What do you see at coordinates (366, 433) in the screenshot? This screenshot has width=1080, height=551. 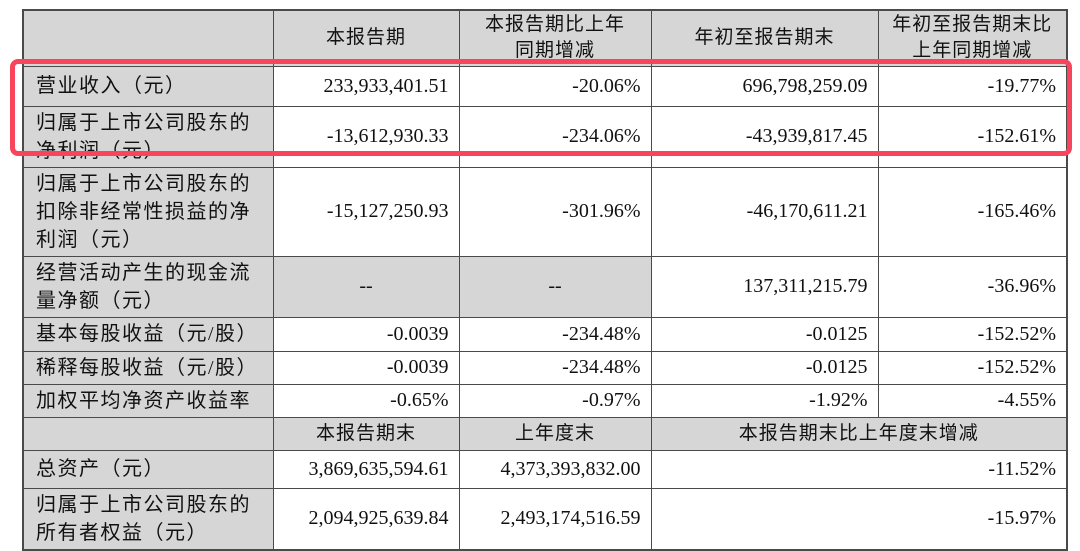 I see `header-period-end: 本报告期末` at bounding box center [366, 433].